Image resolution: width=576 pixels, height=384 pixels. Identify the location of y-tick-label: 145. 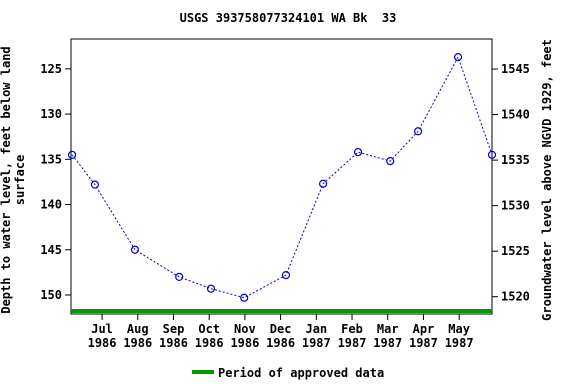
(51, 250).